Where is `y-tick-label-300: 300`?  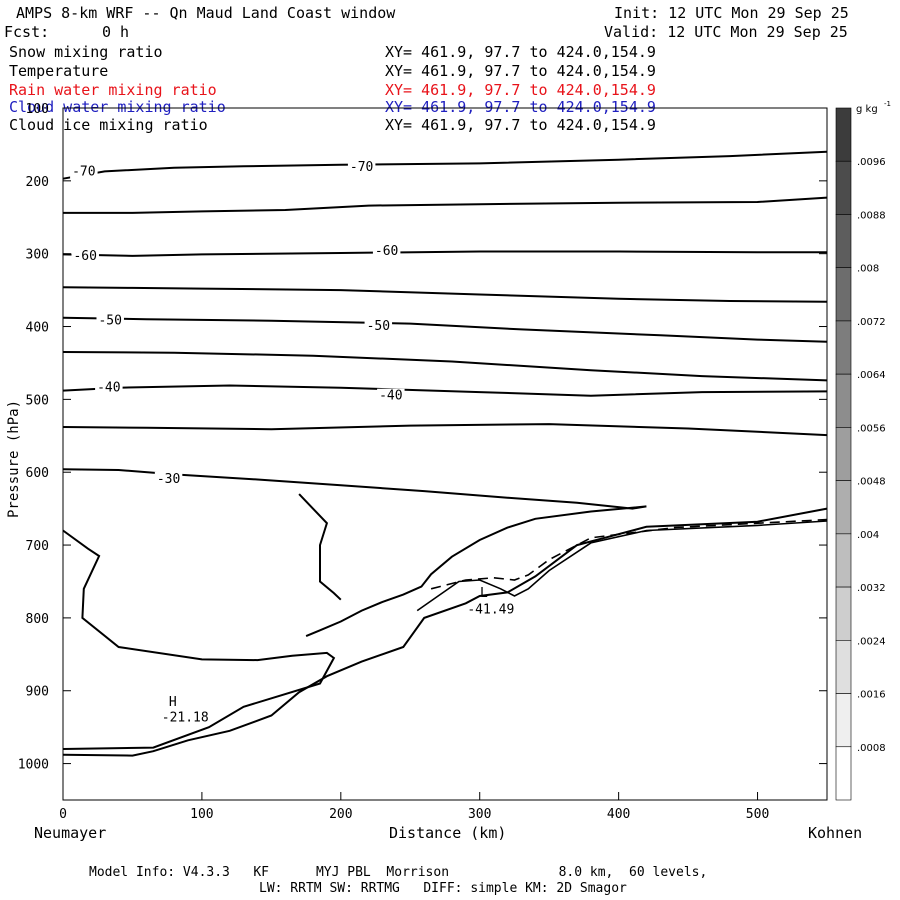
y-tick-label-300: 300 is located at coordinates (37, 255).